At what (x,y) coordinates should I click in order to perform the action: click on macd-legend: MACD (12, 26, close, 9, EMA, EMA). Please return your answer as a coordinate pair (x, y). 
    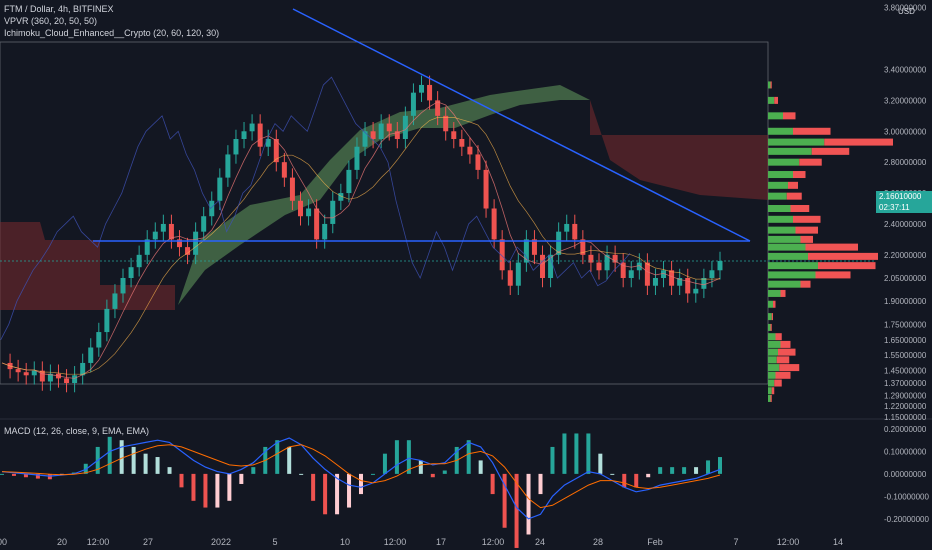
    Looking at the image, I should click on (77, 431).